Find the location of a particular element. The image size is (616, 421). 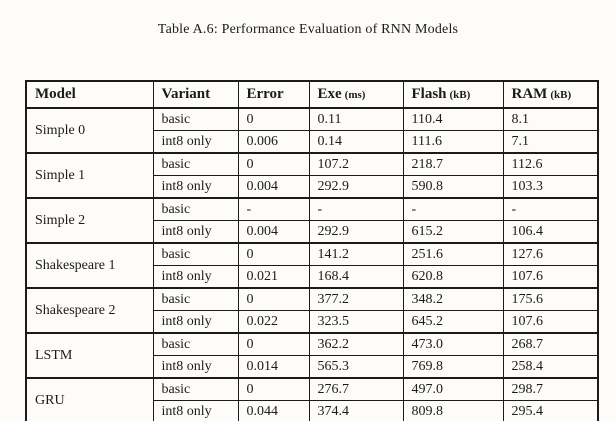

column-label: Error is located at coordinates (265, 94).